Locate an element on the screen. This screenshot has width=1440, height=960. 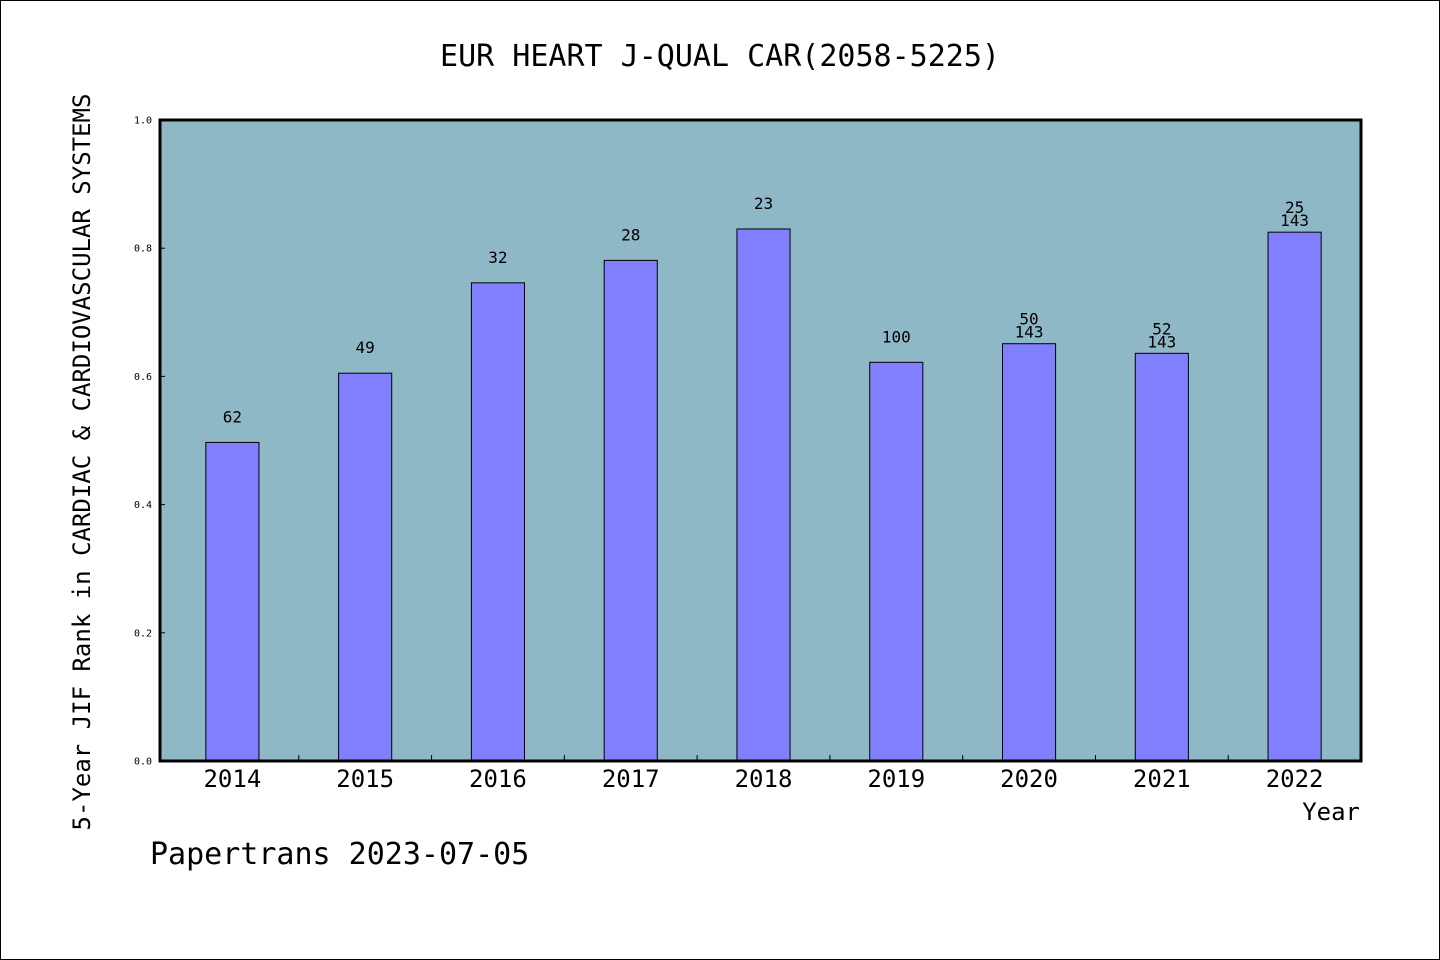
bar-value-label: 32 is located at coordinates (497, 257).